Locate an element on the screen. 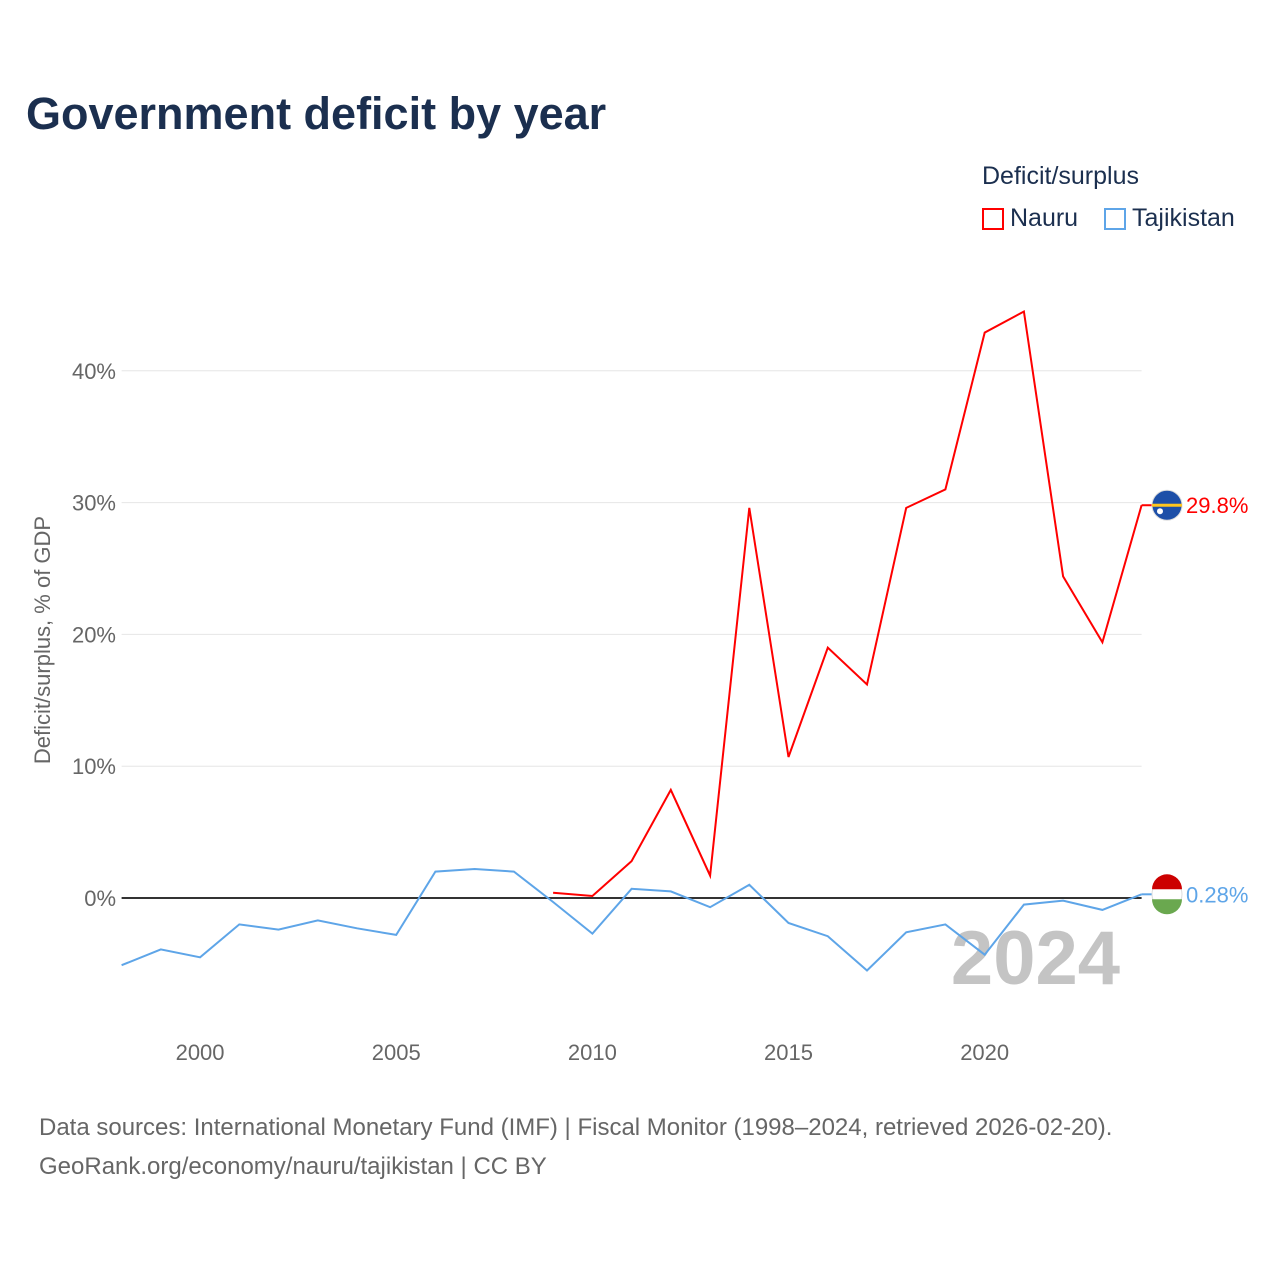 The image size is (1280, 1280). y-tick-label: 0% is located at coordinates (100, 898).